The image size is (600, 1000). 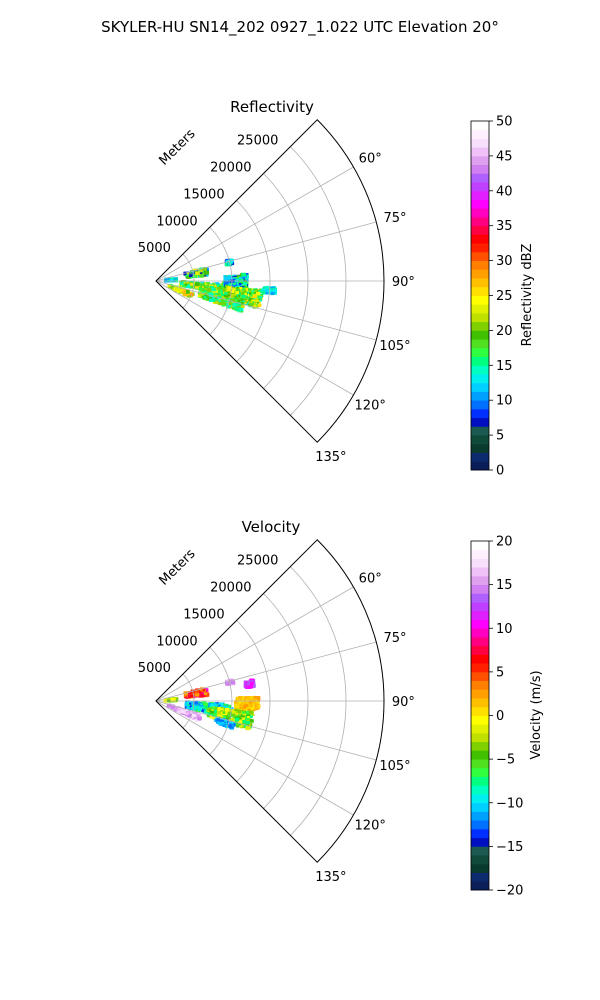 What do you see at coordinates (504, 226) in the screenshot?
I see `colorbar-tick-label: 35` at bounding box center [504, 226].